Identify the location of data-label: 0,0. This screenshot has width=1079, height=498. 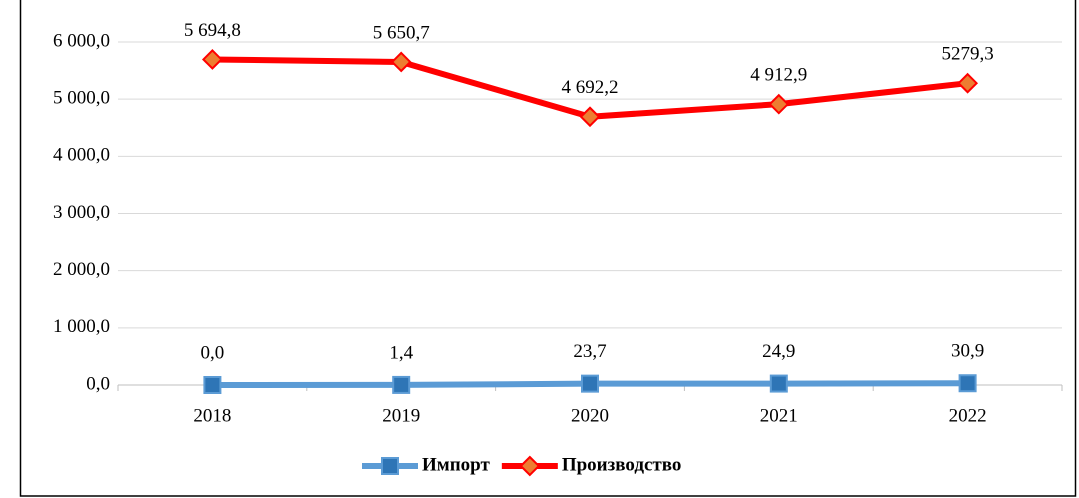
(213, 352).